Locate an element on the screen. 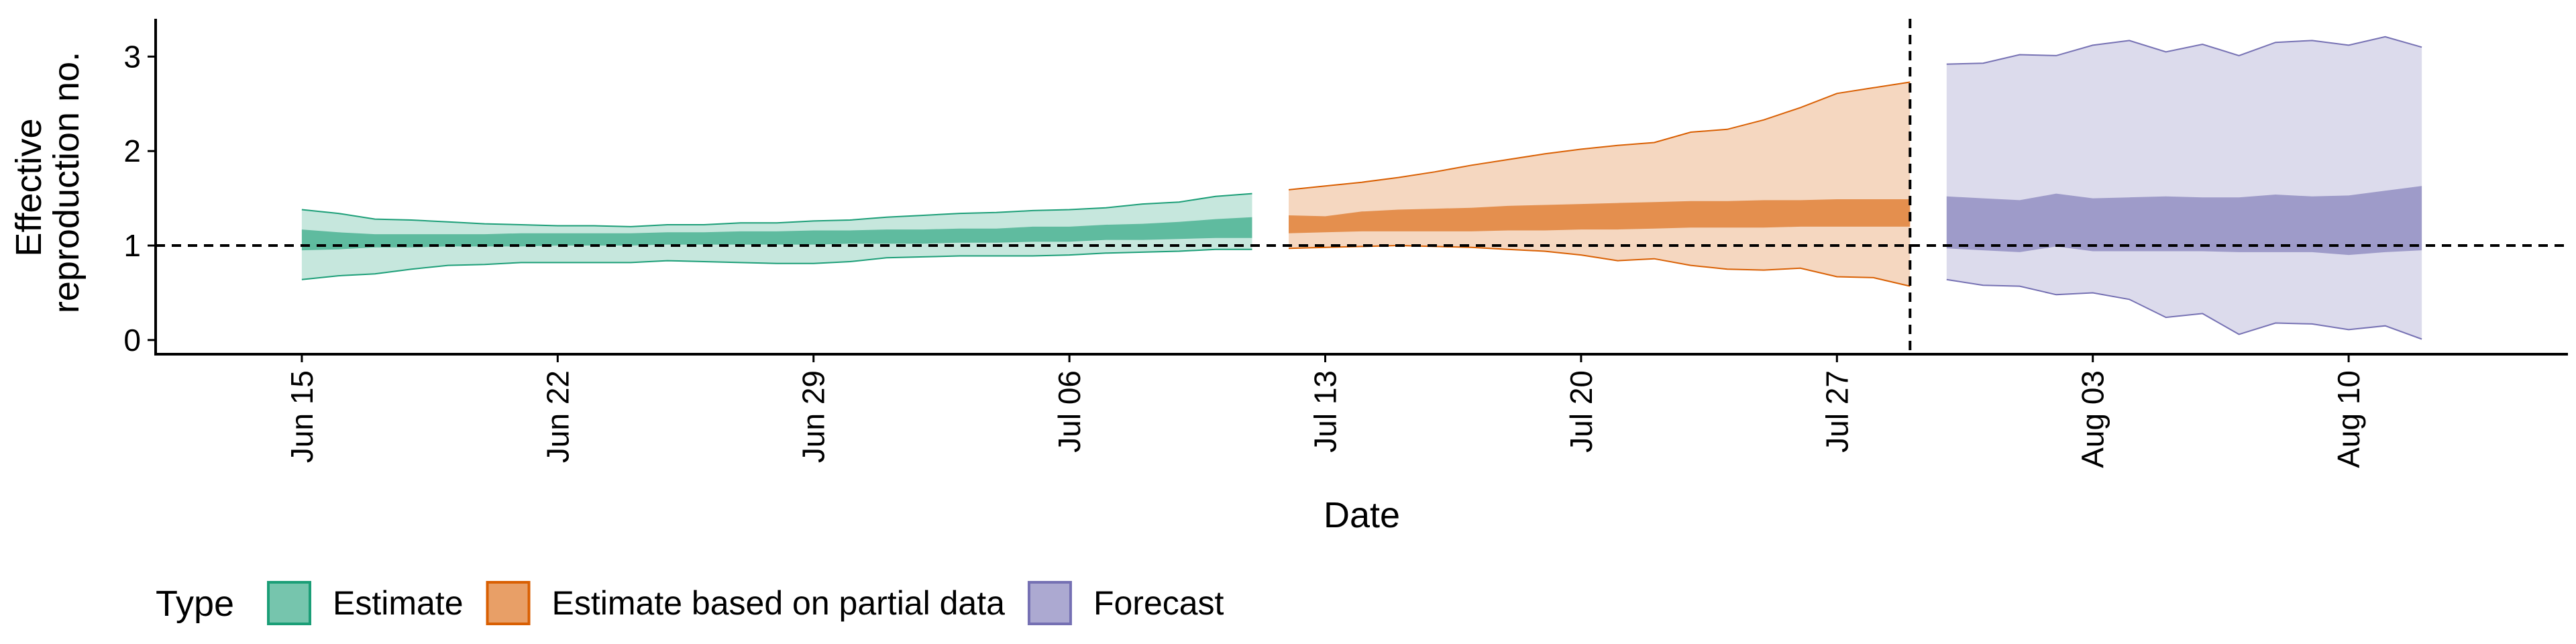 This screenshot has width=2576, height=644. x-tick-label: Jul 06 is located at coordinates (1069, 411).